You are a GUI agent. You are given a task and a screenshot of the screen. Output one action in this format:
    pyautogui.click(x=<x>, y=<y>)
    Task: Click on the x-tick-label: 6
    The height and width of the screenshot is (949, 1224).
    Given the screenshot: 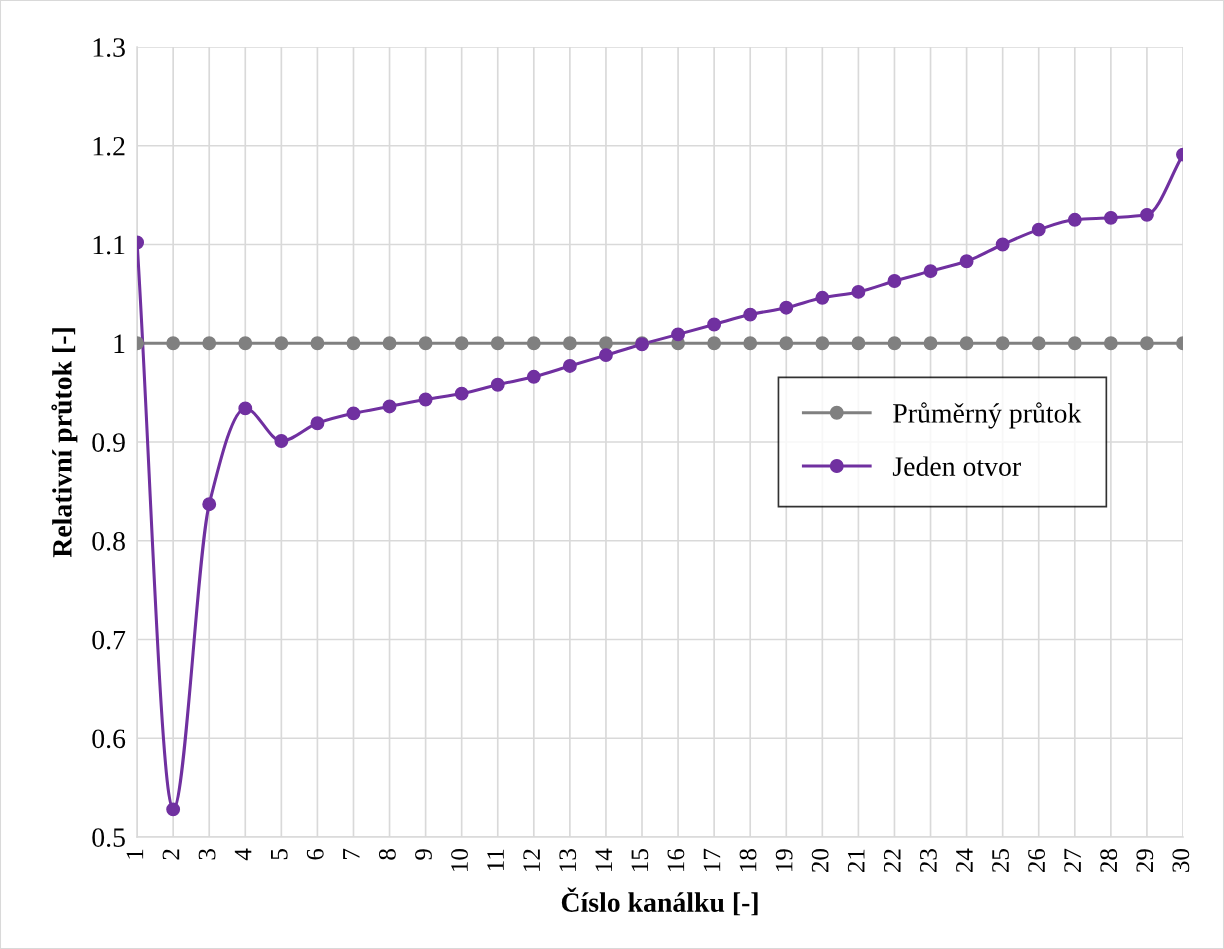 What is the action you would take?
    pyautogui.click(x=315, y=854)
    